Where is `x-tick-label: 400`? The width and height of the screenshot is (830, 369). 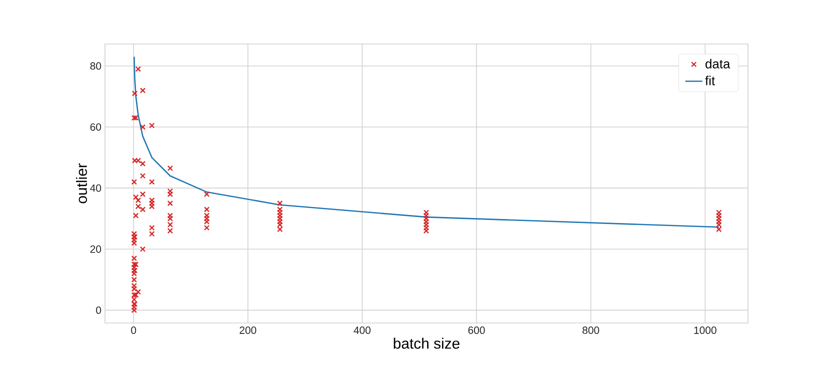 x-tick-label: 400 is located at coordinates (362, 330).